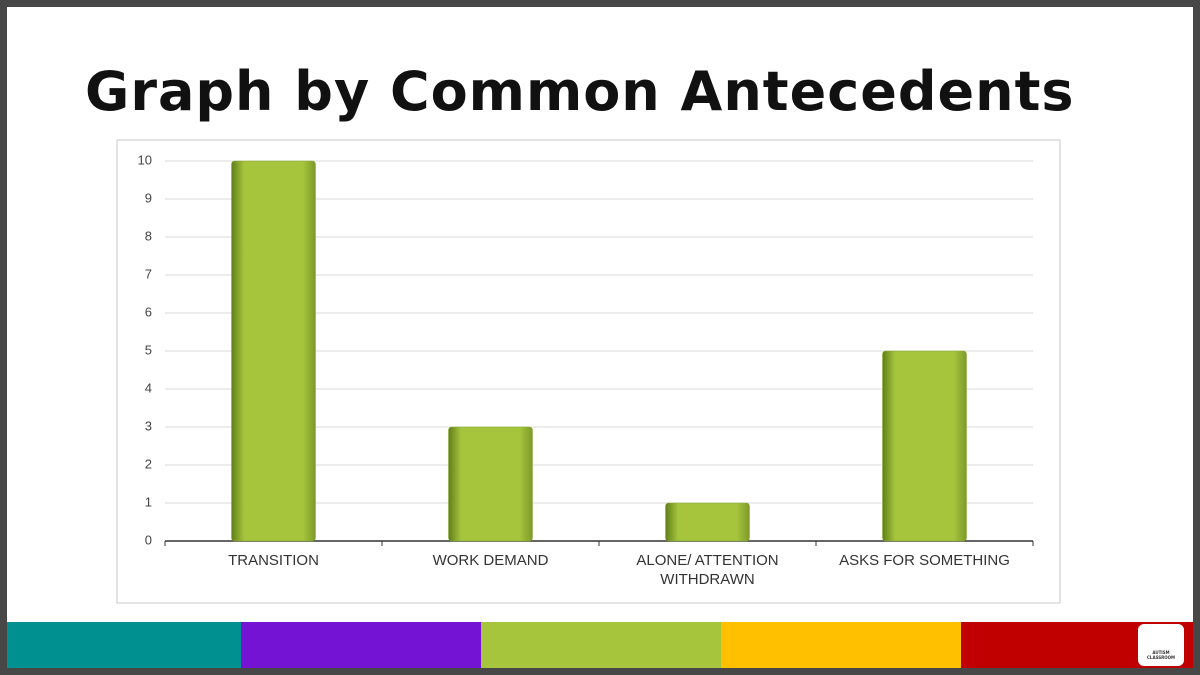 Image resolution: width=1200 pixels, height=675 pixels. What do you see at coordinates (148, 539) in the screenshot?
I see `y-tick-label: 0` at bounding box center [148, 539].